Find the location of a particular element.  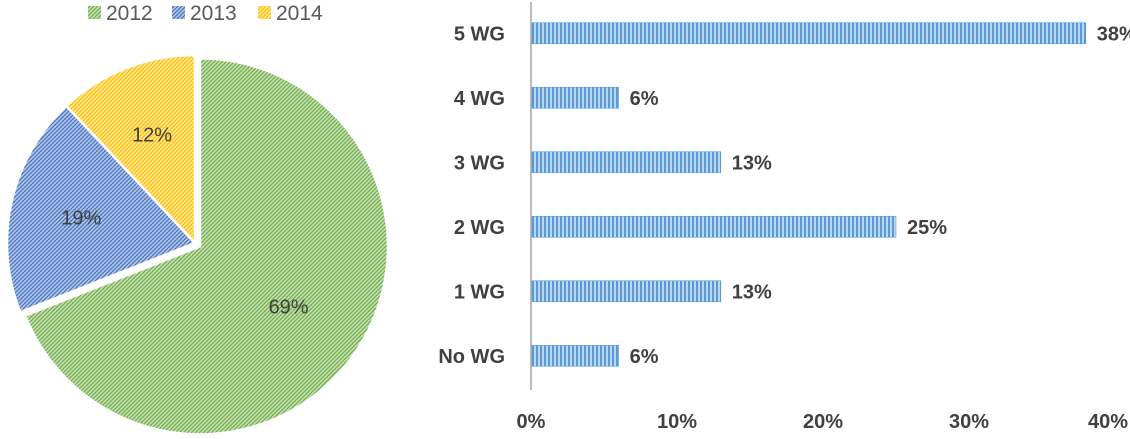

pie-label-2014: 12% is located at coordinates (152, 136).